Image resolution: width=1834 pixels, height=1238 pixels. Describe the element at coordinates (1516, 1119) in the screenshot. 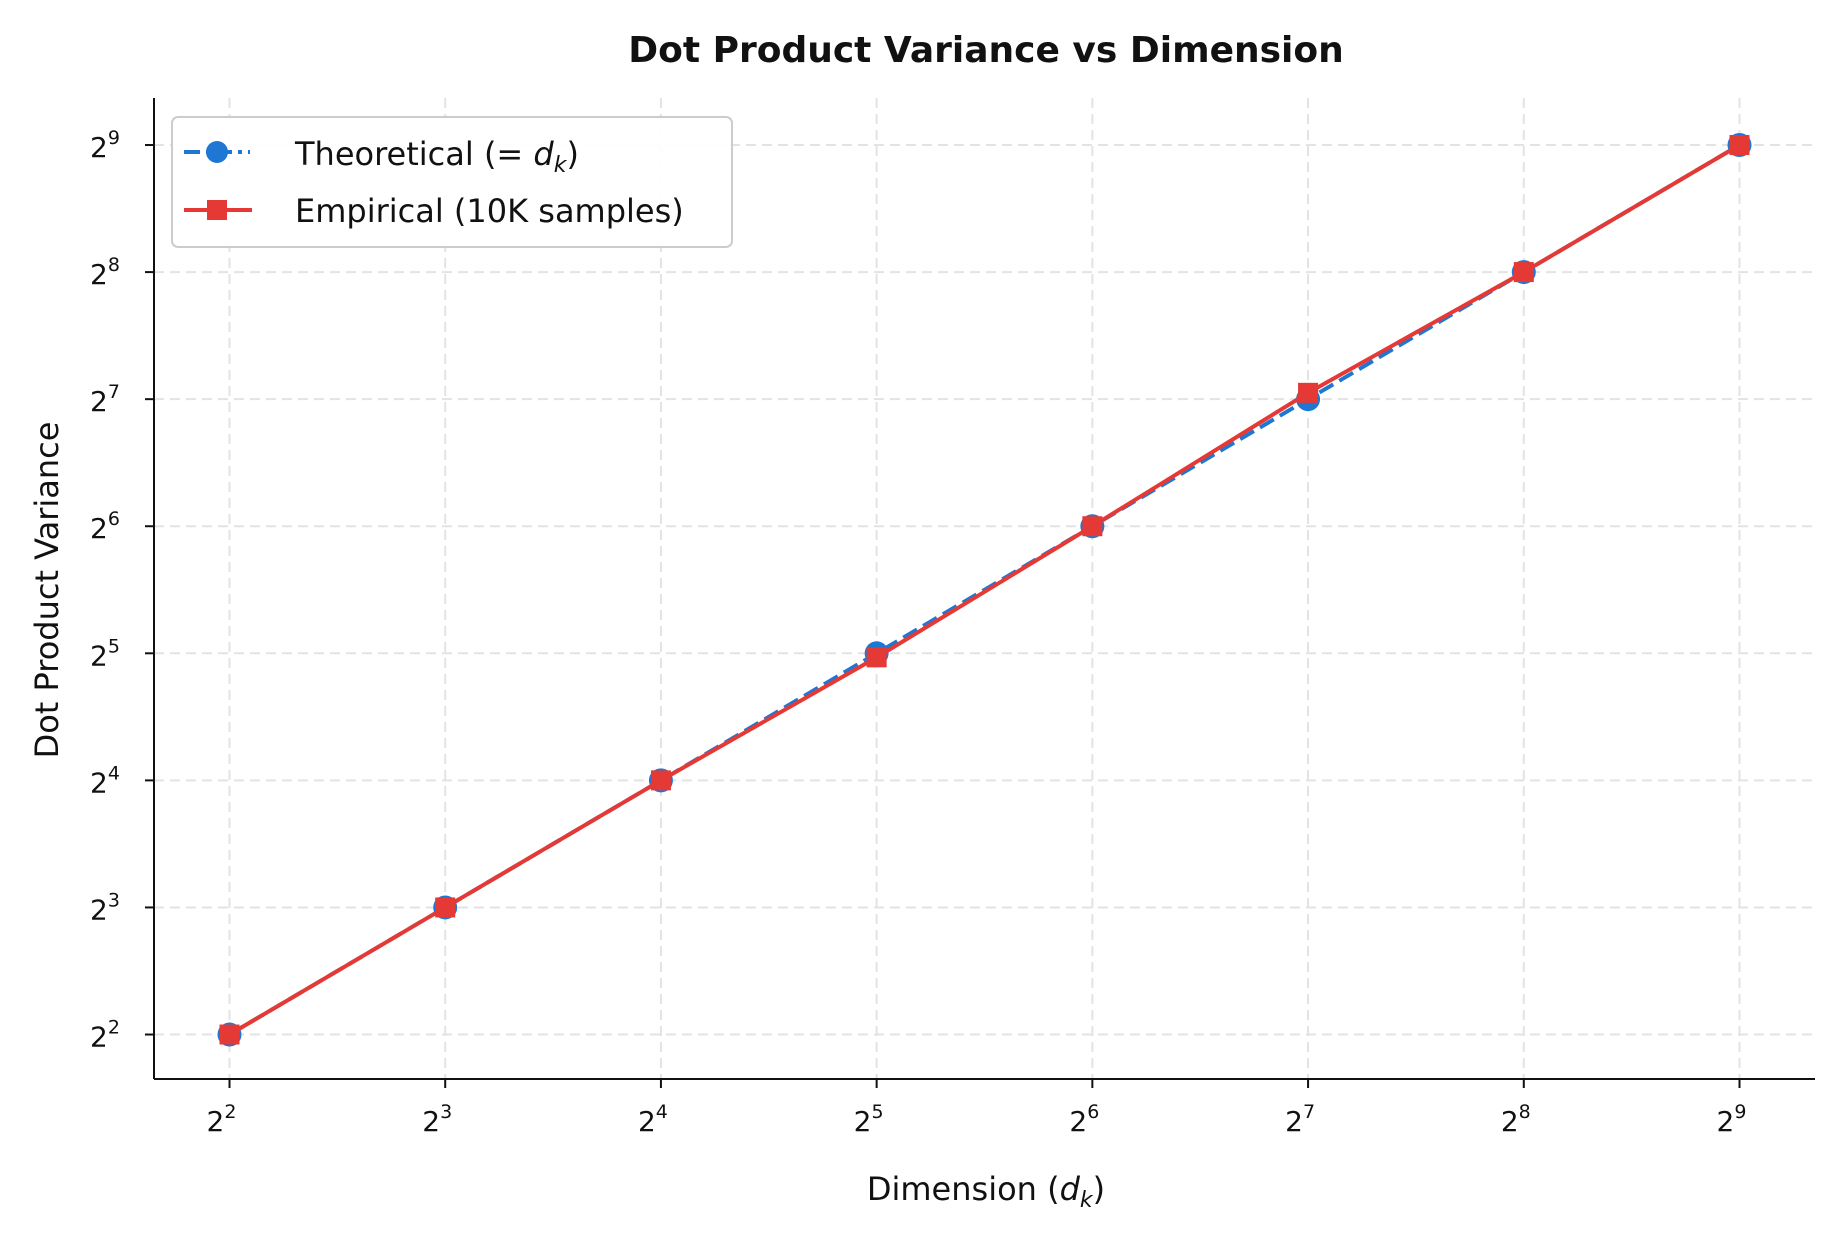

I see `x-tick-label: 28` at that location.